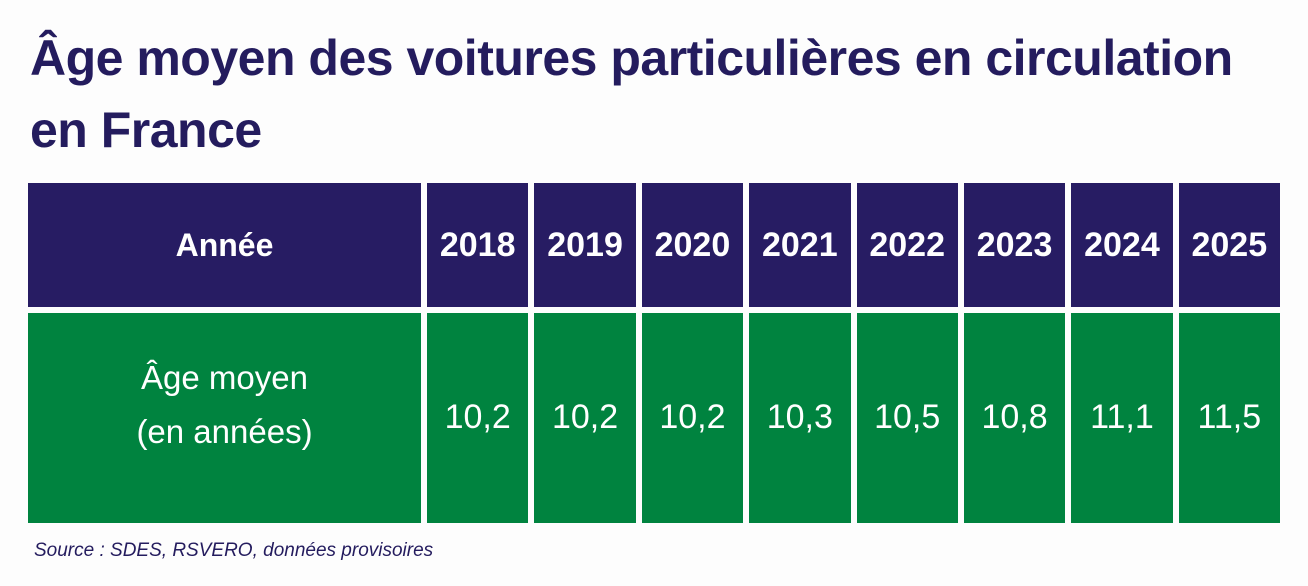 The image size is (1308, 586). Describe the element at coordinates (1014, 418) in the screenshot. I see `value-cell: 10,8` at that location.